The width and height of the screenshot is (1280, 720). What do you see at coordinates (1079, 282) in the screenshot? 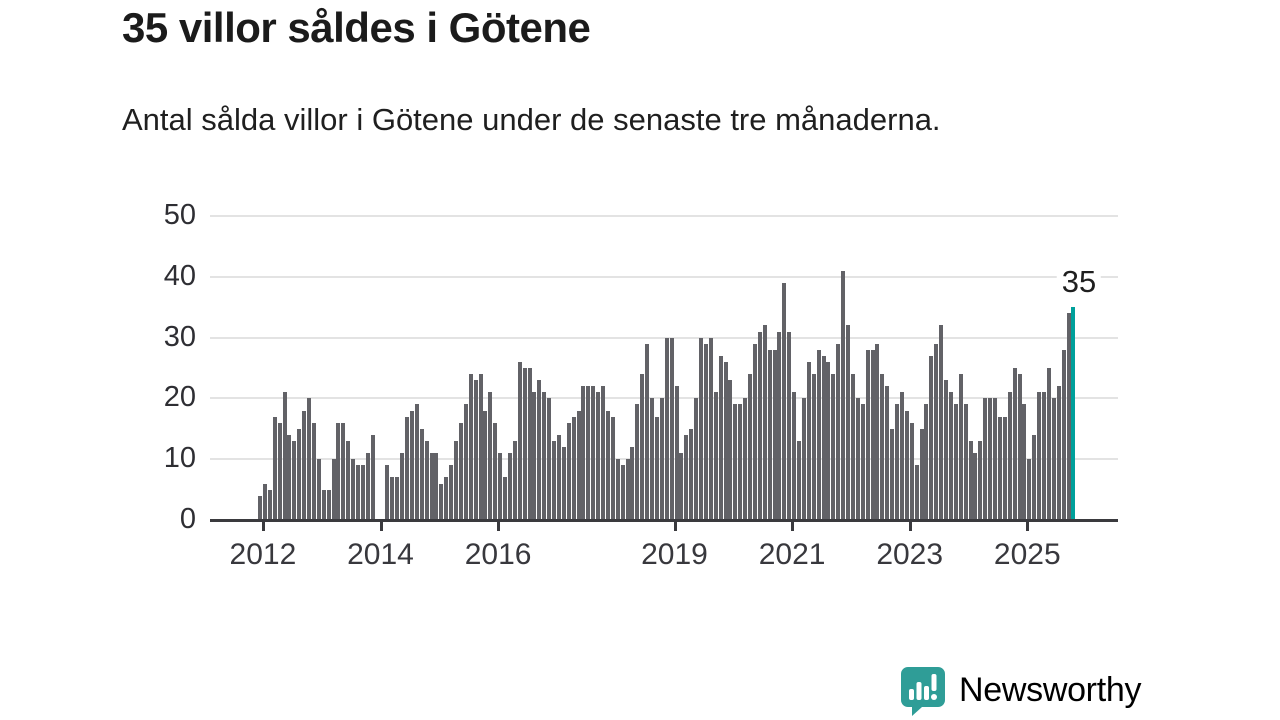
I see `last-value-annotation: 35` at bounding box center [1079, 282].